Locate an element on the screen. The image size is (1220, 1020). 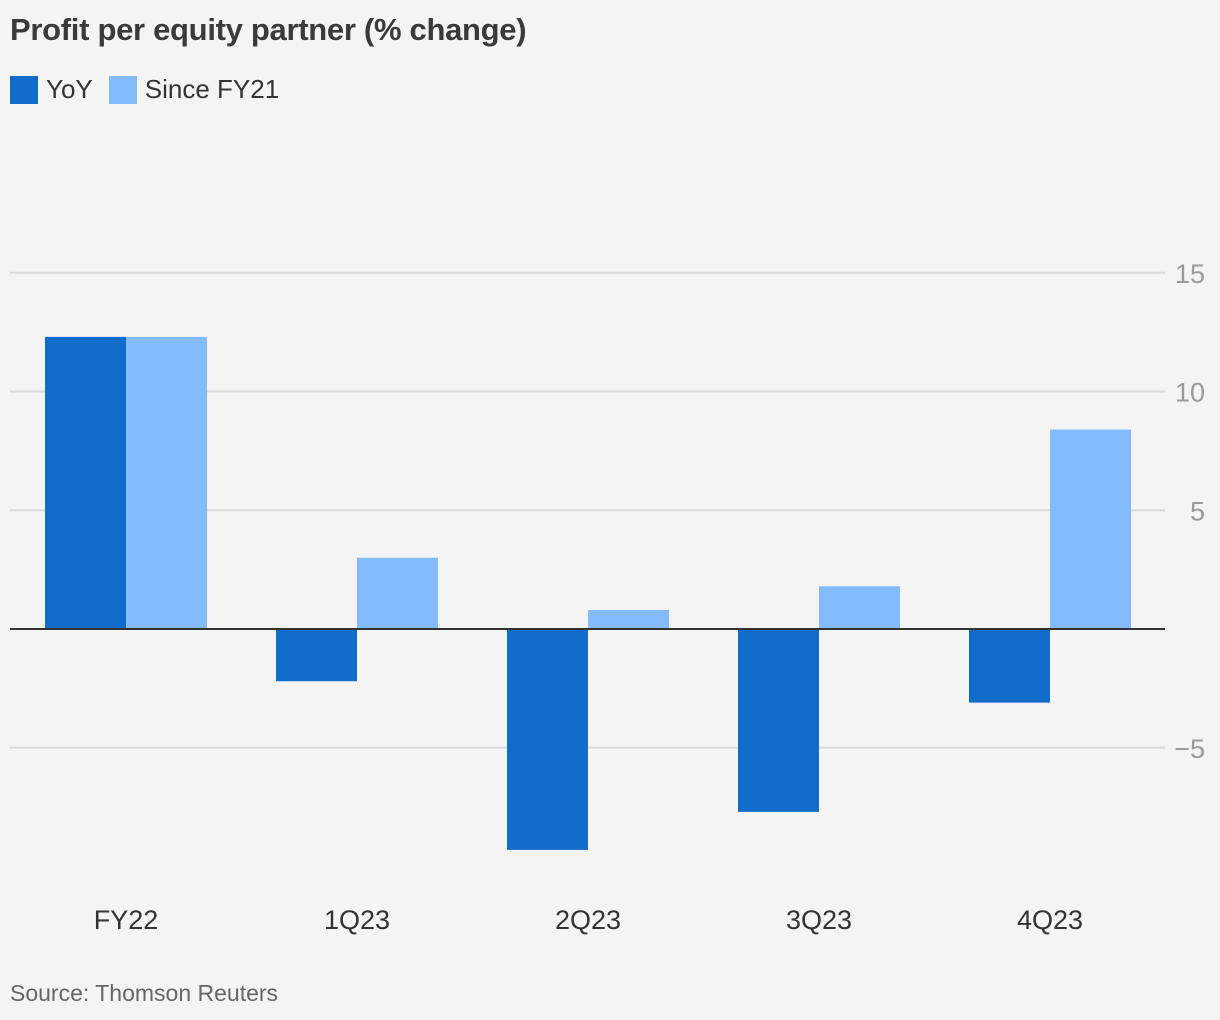
chart-legend: YoY Since FY21 is located at coordinates (152, 89).